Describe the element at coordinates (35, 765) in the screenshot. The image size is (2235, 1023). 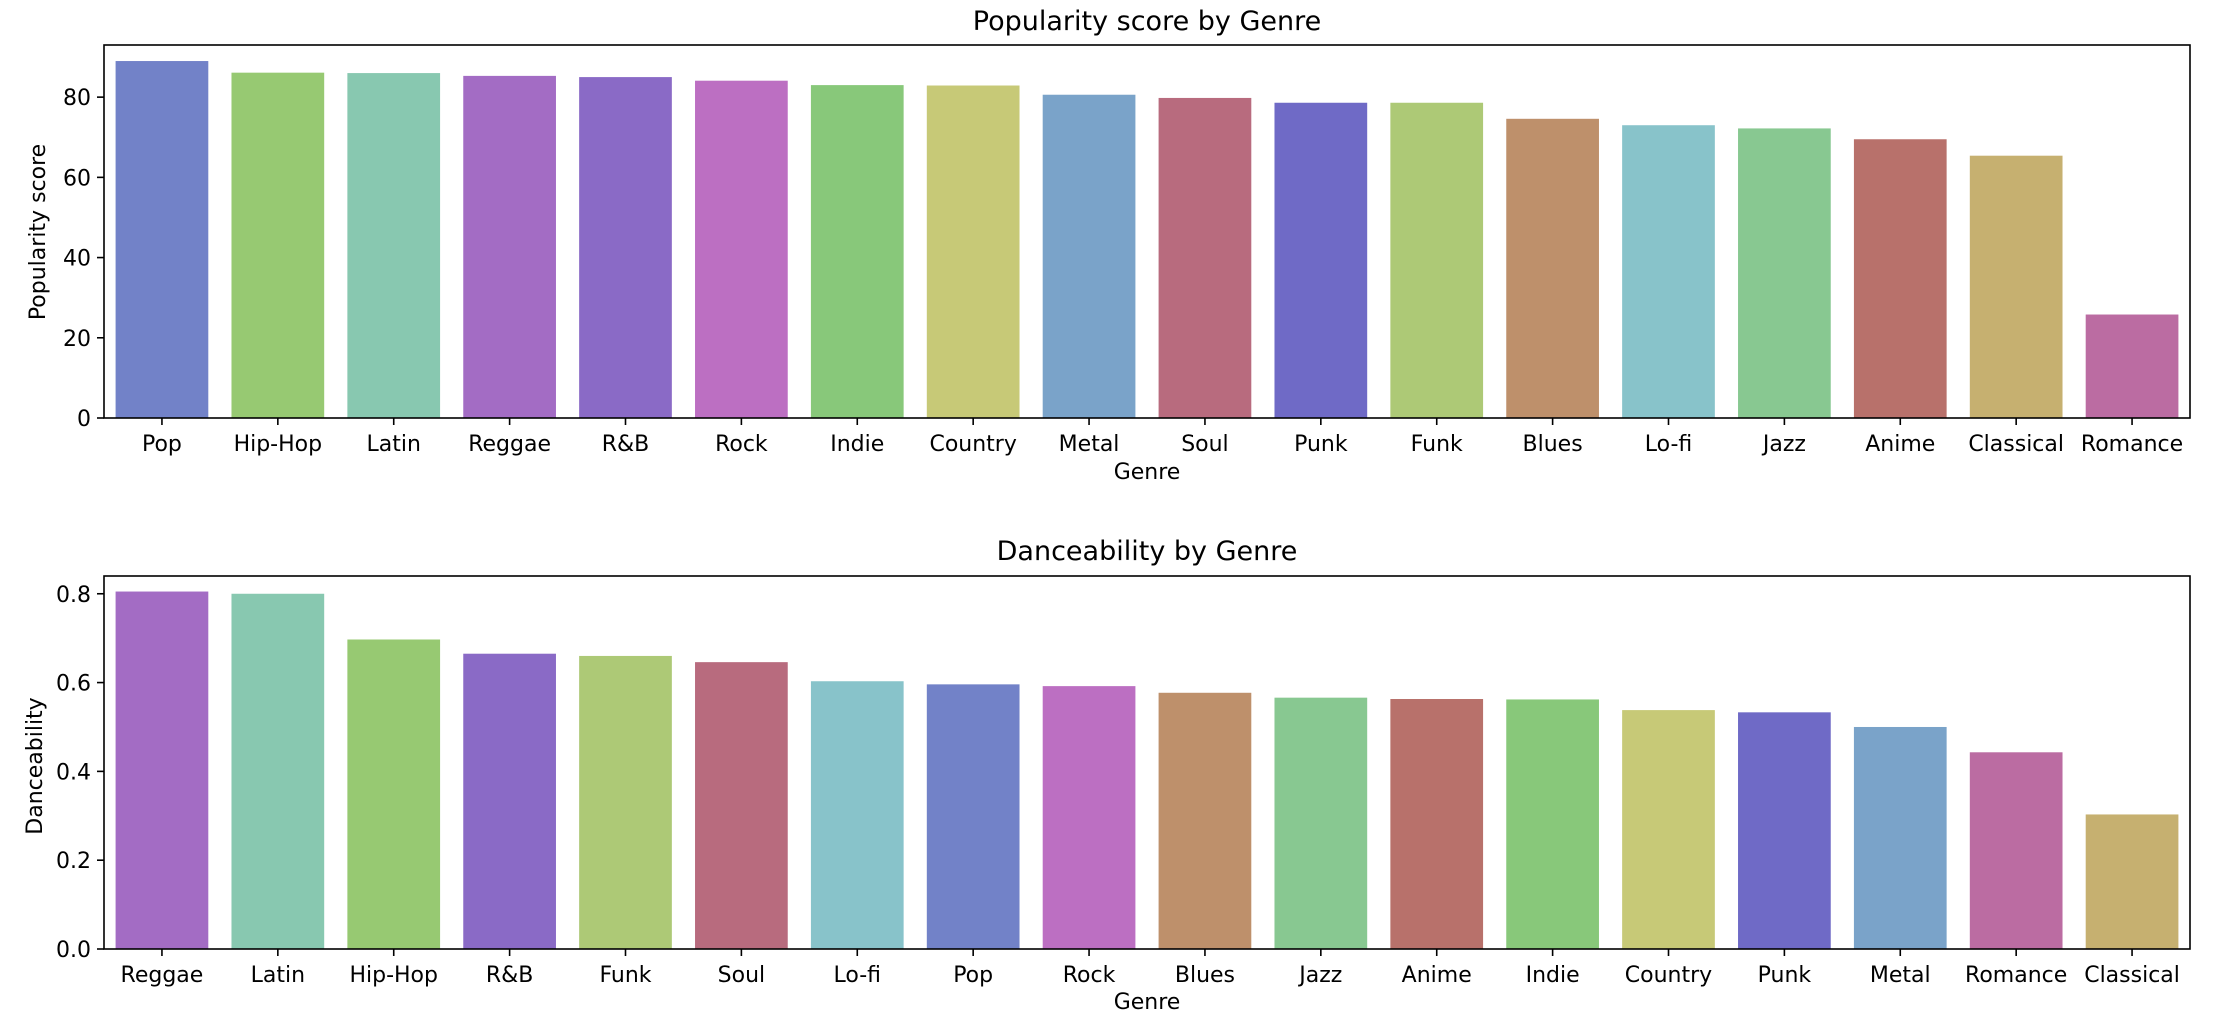
I see `y-axis-label: Danceability` at that location.